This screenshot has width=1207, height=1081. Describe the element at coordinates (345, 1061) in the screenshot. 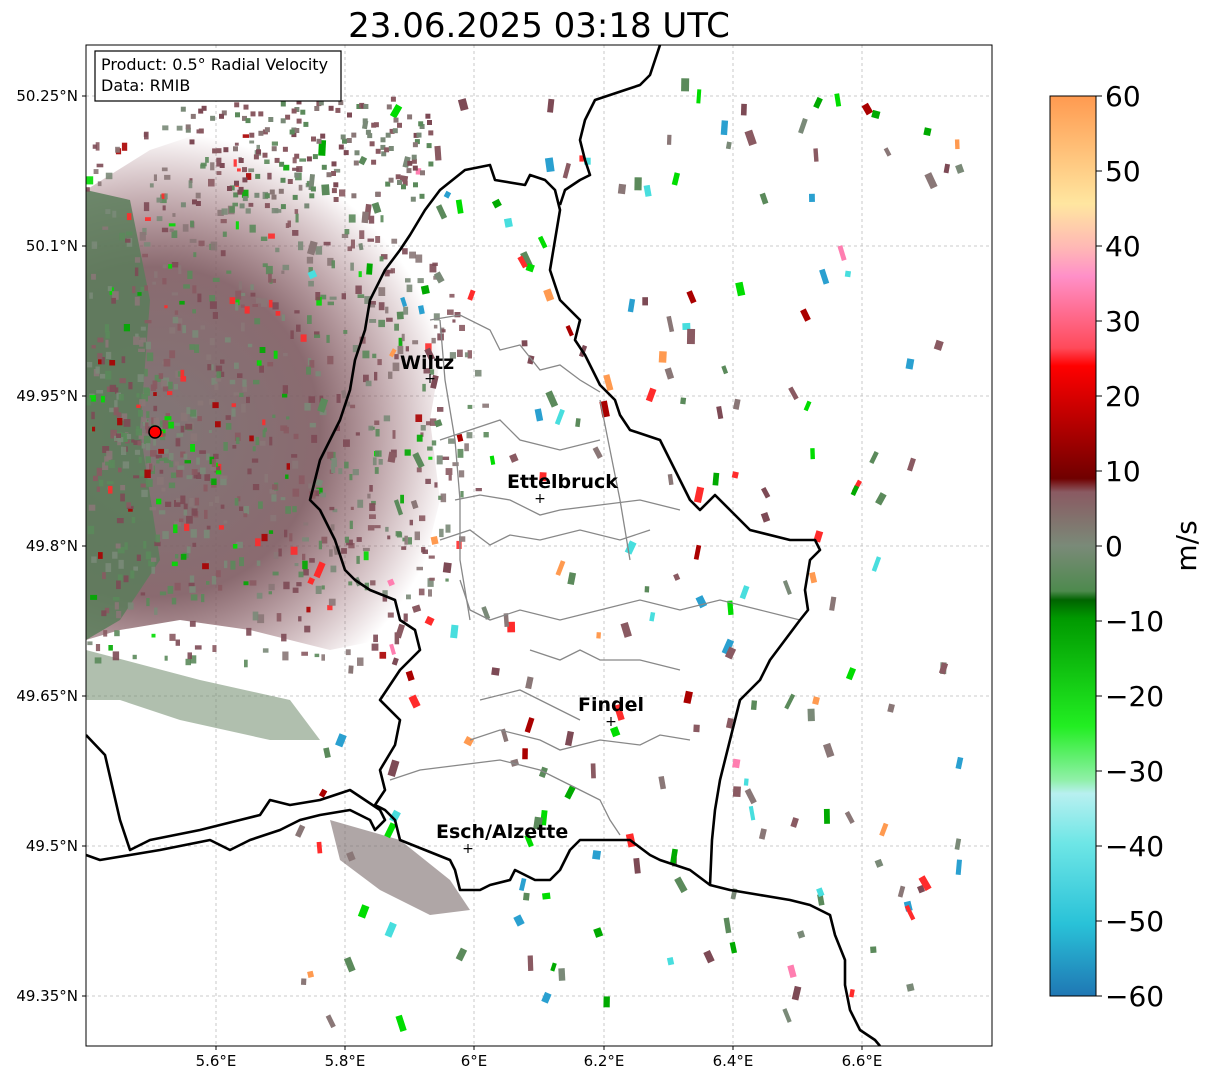

I see `lon-tick-label: 5.8°E` at that location.